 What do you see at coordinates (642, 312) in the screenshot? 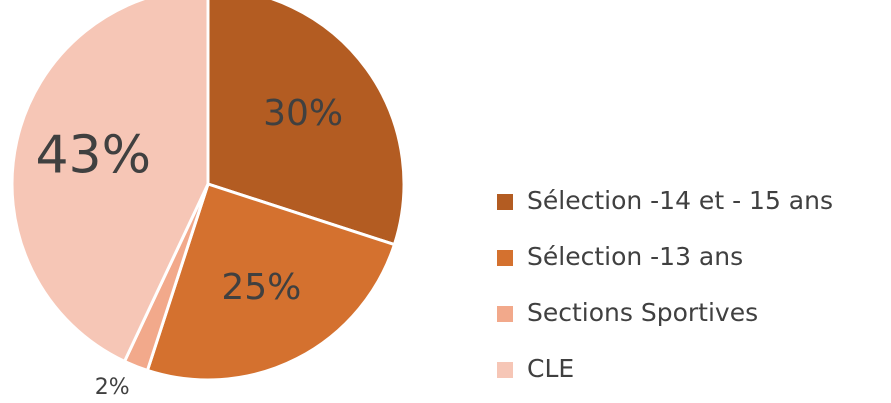
I see `legend-label: Sections Sportives` at bounding box center [642, 312].